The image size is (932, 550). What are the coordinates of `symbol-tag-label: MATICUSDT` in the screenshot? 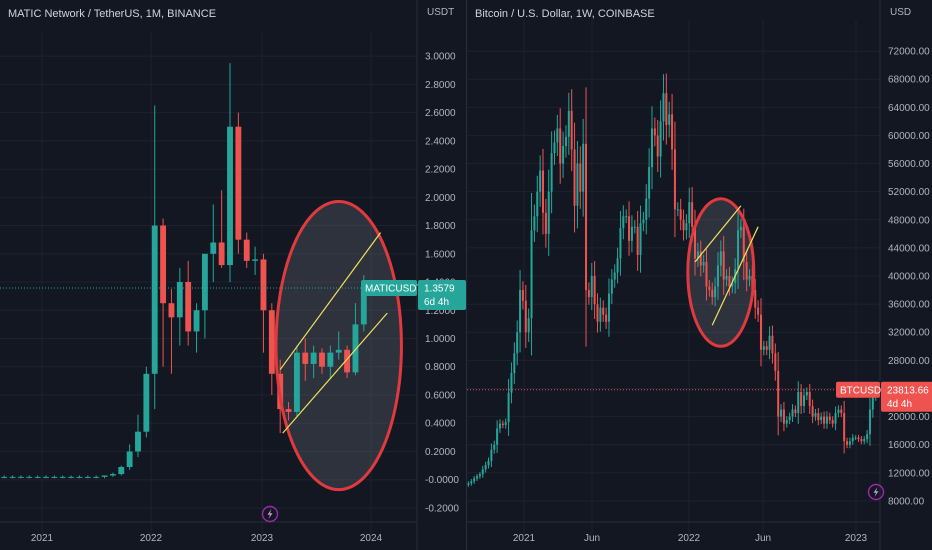 It's located at (394, 288).